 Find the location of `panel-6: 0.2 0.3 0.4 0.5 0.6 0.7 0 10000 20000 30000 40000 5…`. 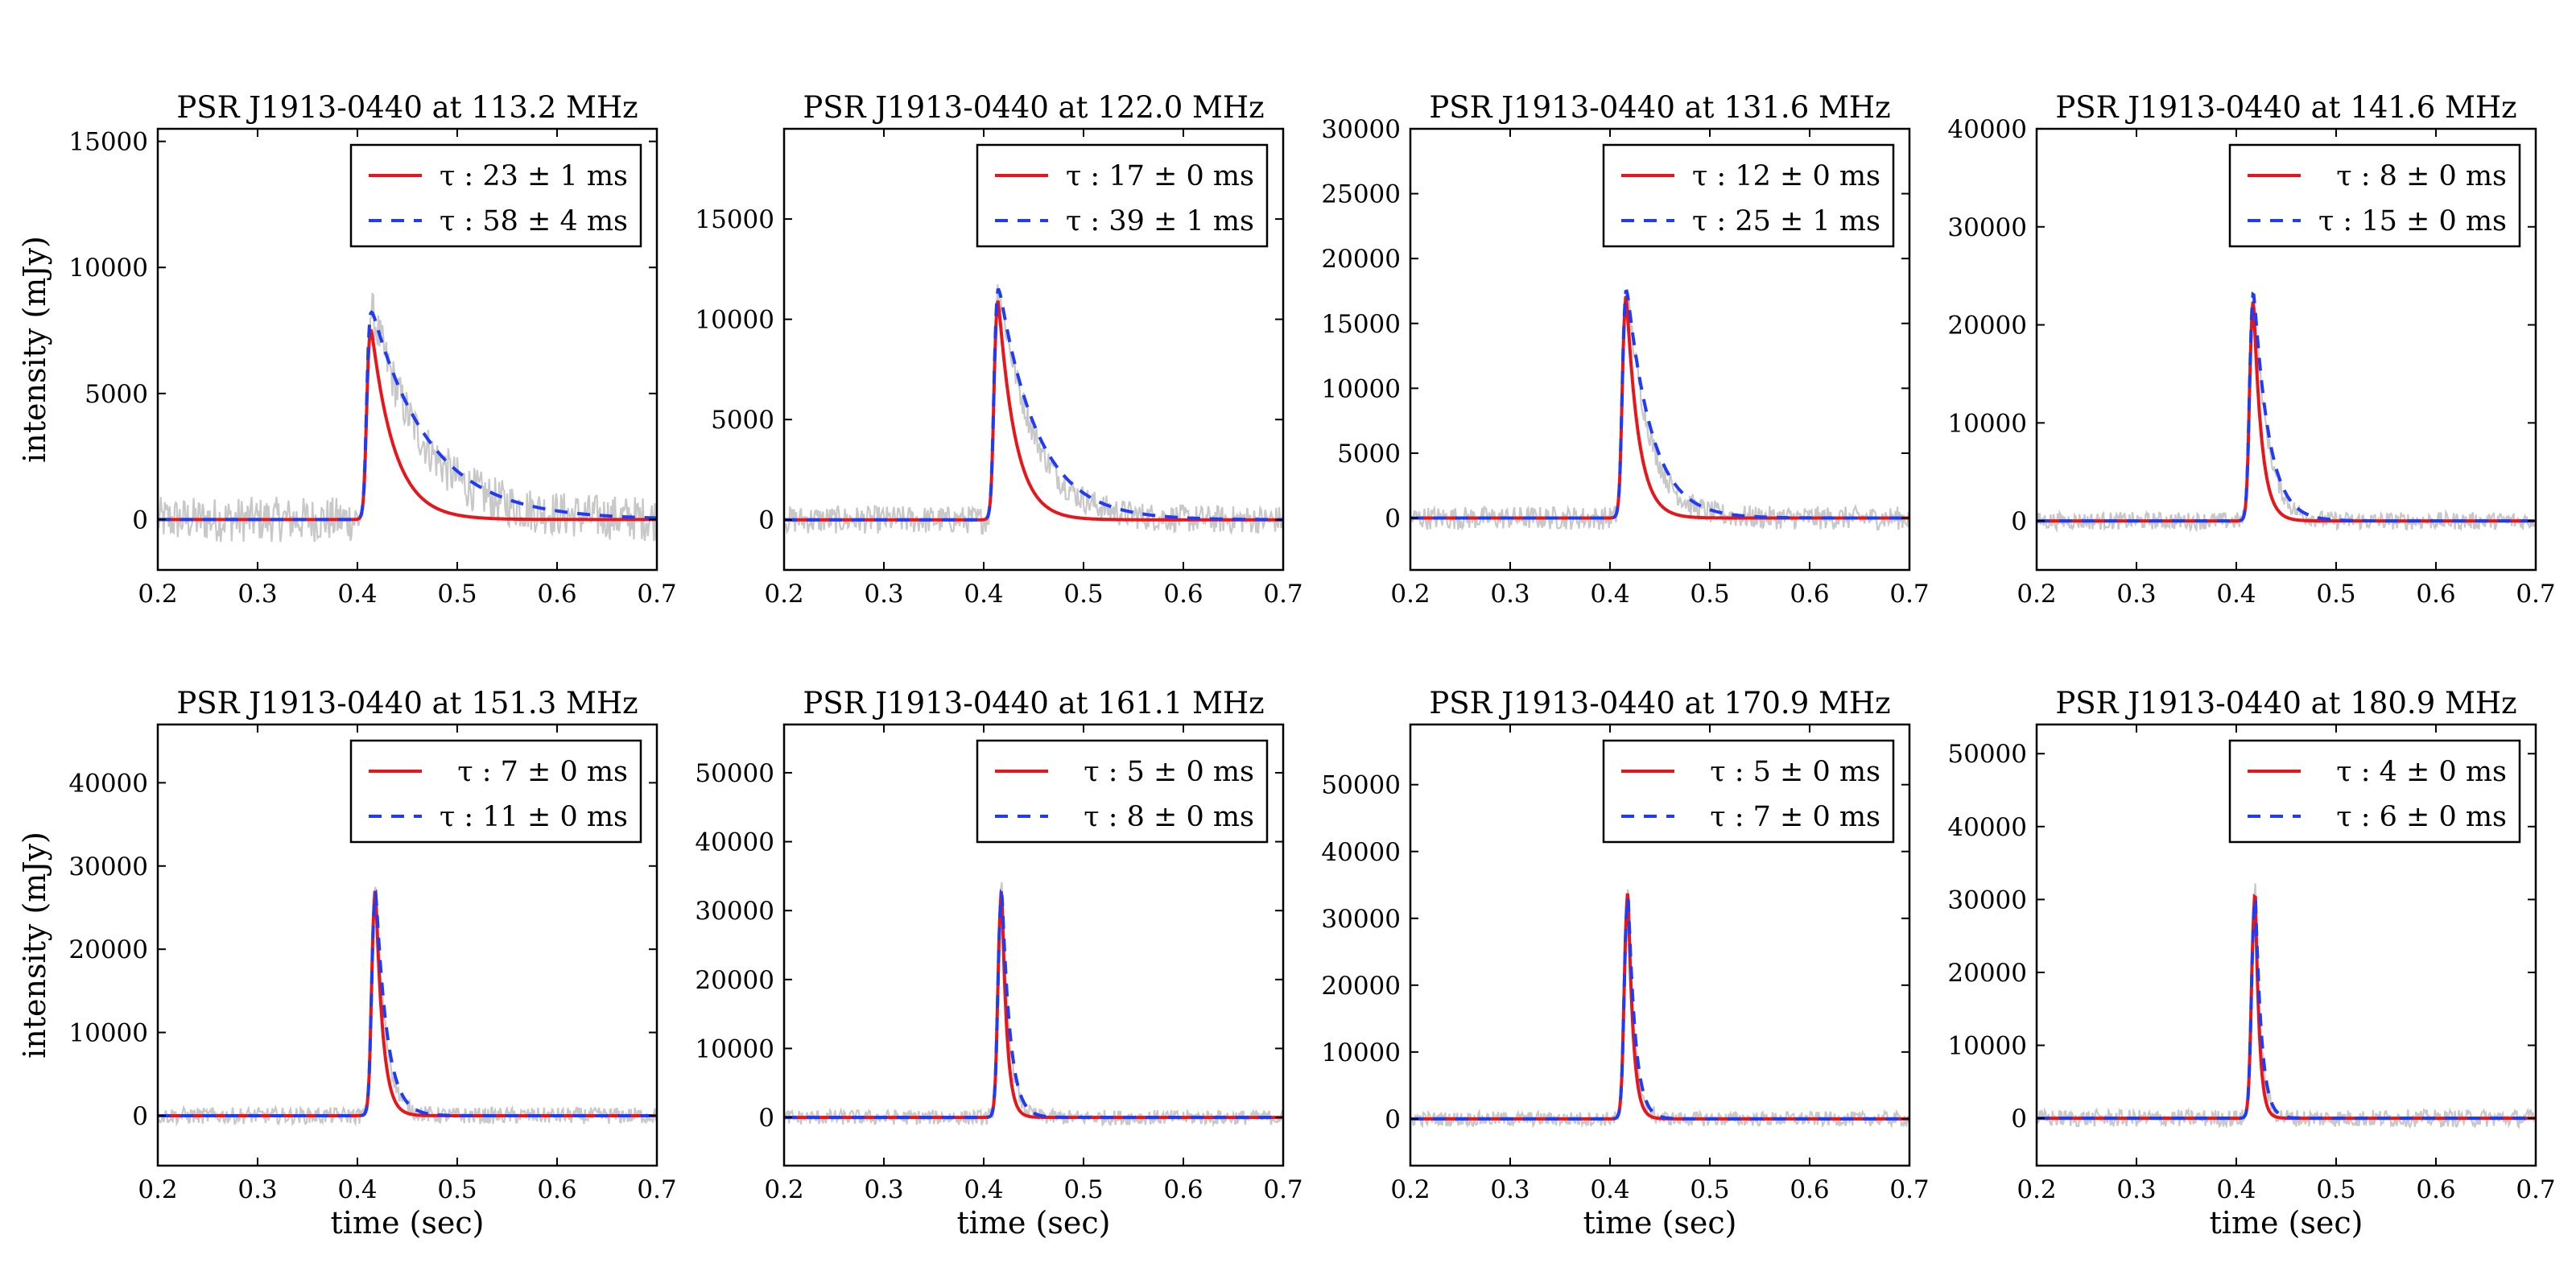

panel-6: 0.2 0.3 0.4 0.5 0.6 0.7 0 10000 20000 30000 40000 5… is located at coordinates (998, 964).